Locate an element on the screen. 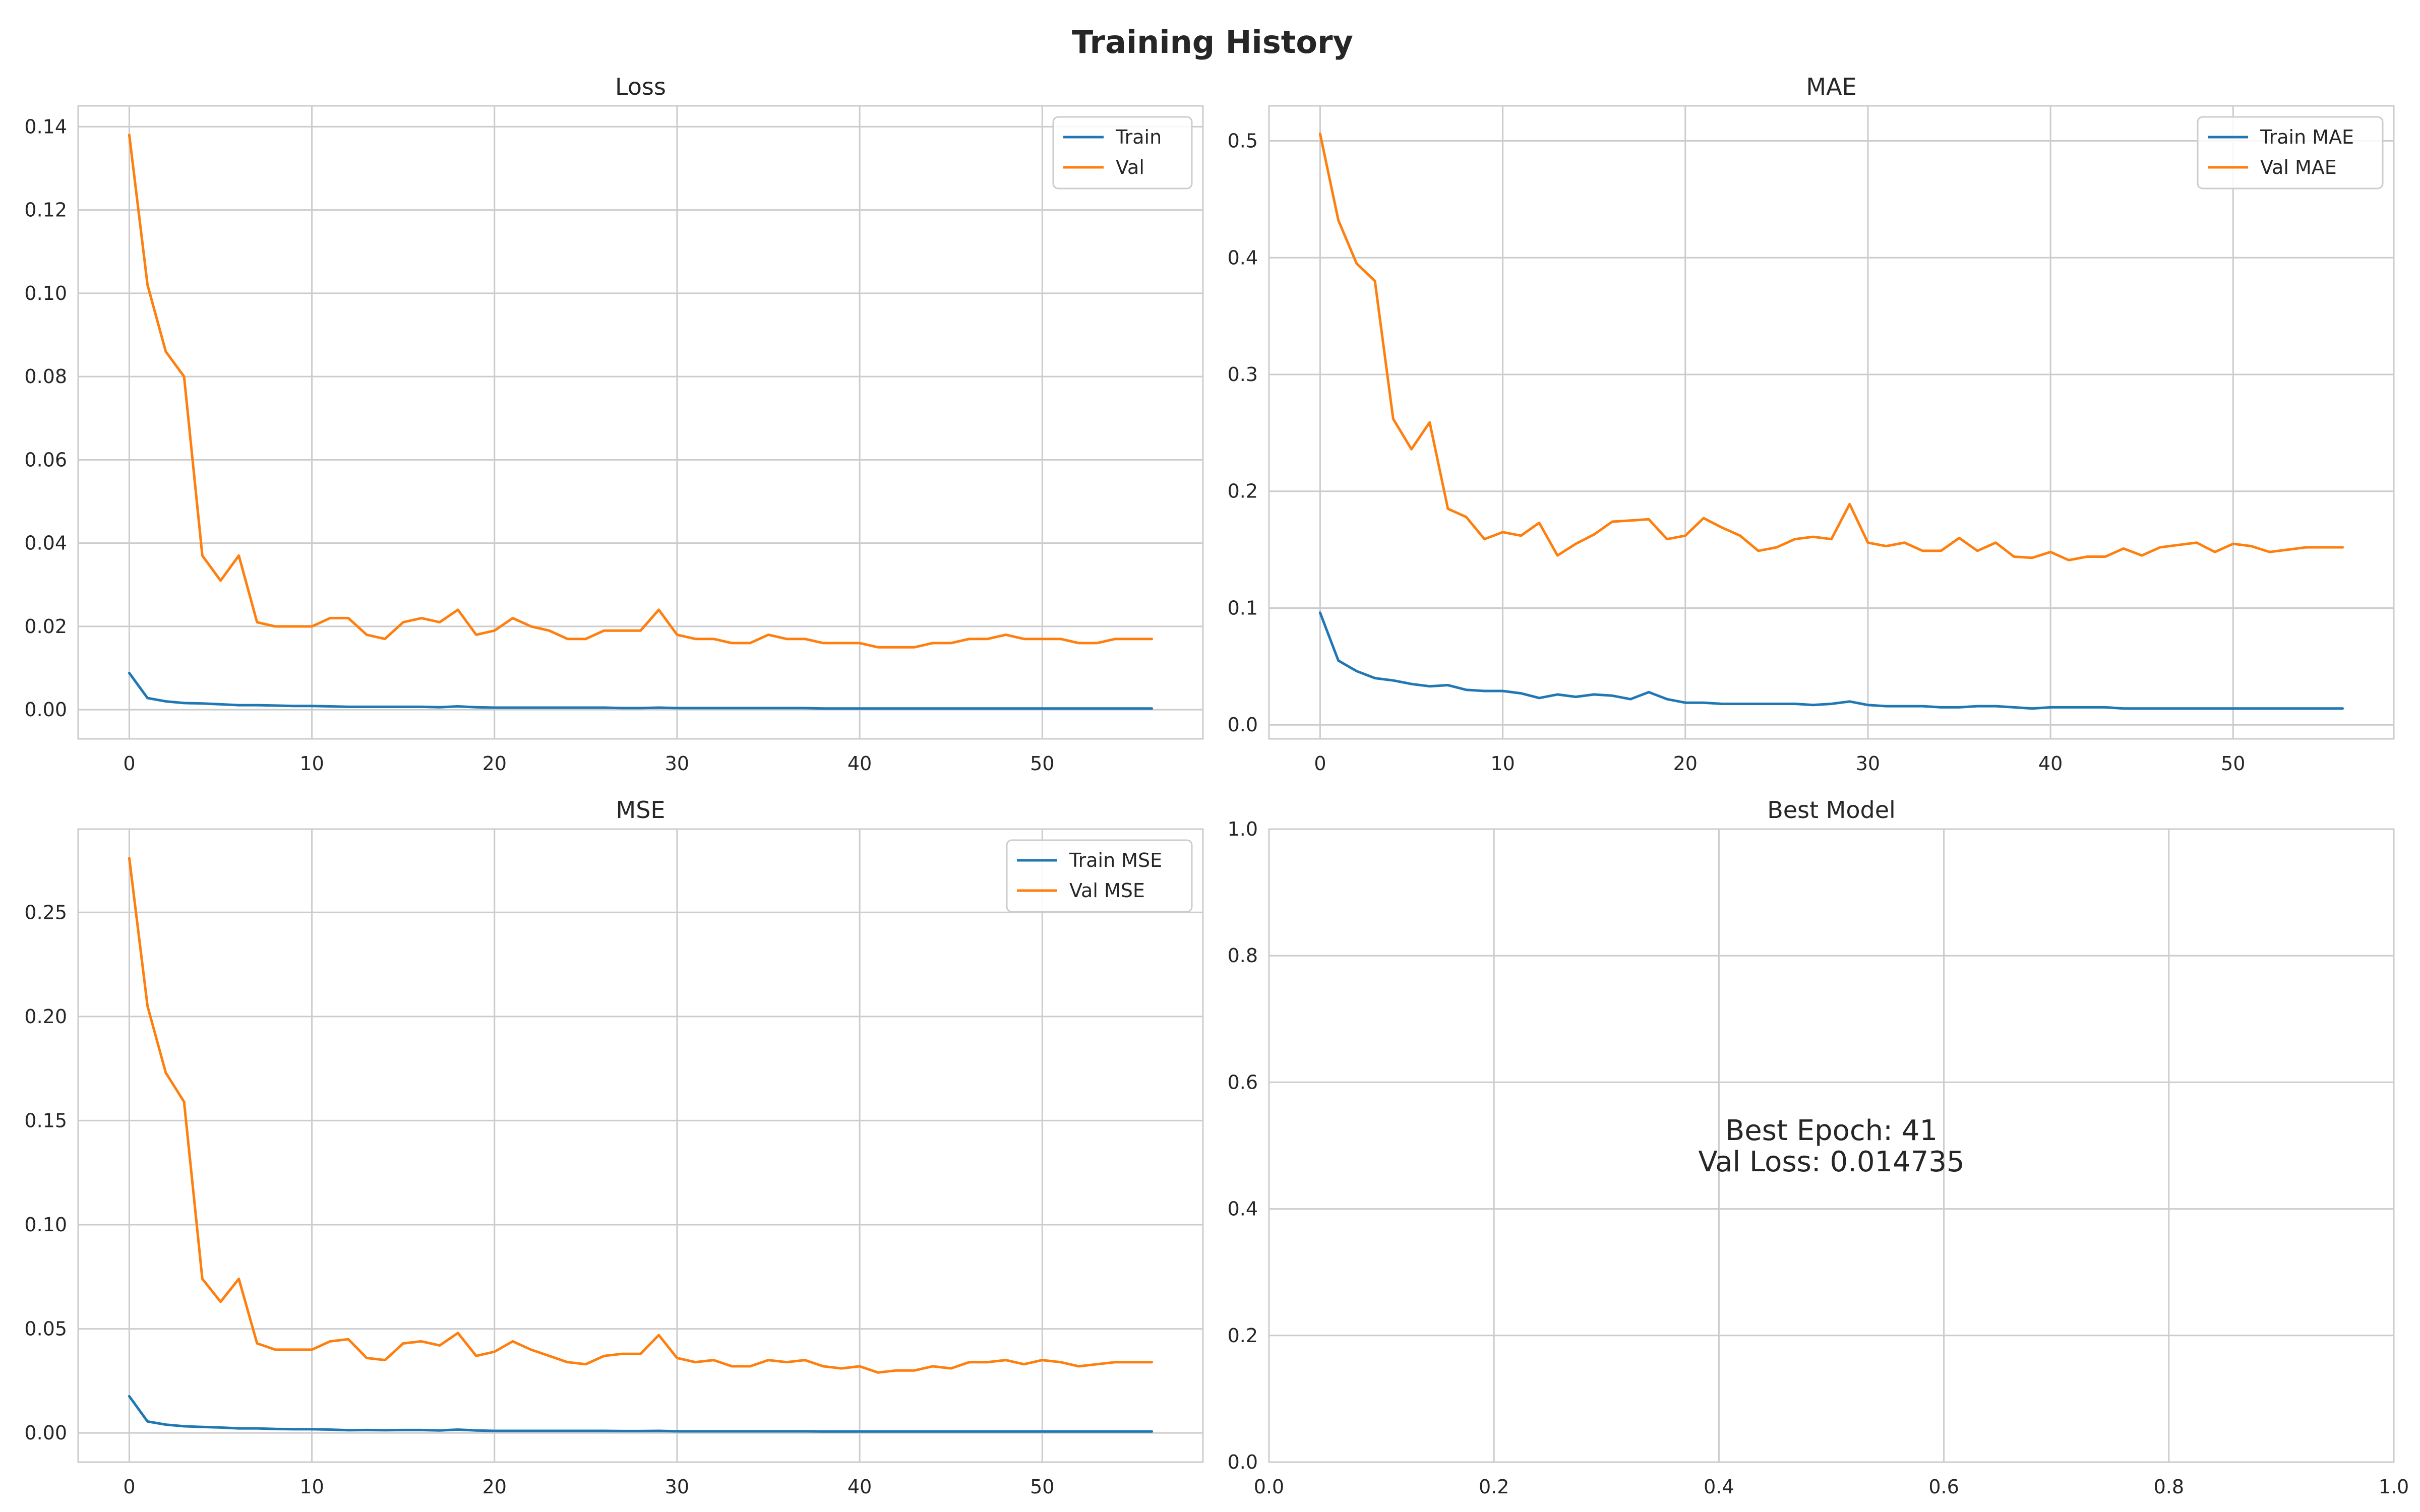 The image size is (2420, 1512). mae-legend: Train MAE Val MAE is located at coordinates (2290, 153).